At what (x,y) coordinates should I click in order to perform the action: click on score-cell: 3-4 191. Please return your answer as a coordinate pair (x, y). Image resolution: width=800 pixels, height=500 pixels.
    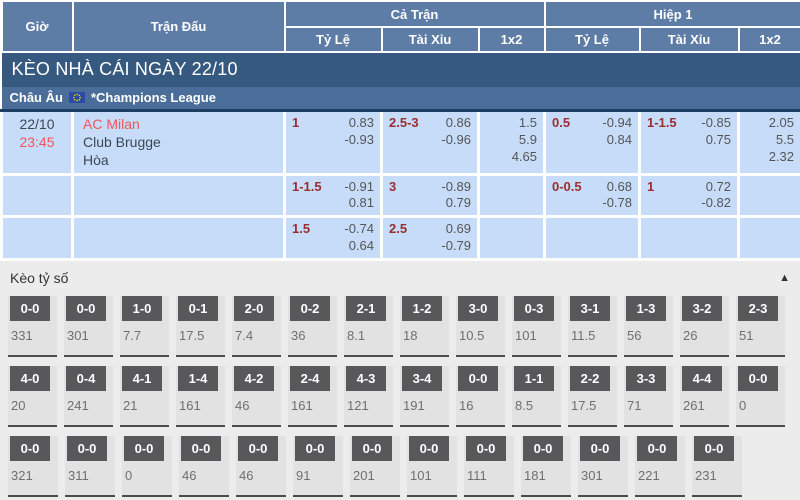
    Looking at the image, I should click on (424, 397).